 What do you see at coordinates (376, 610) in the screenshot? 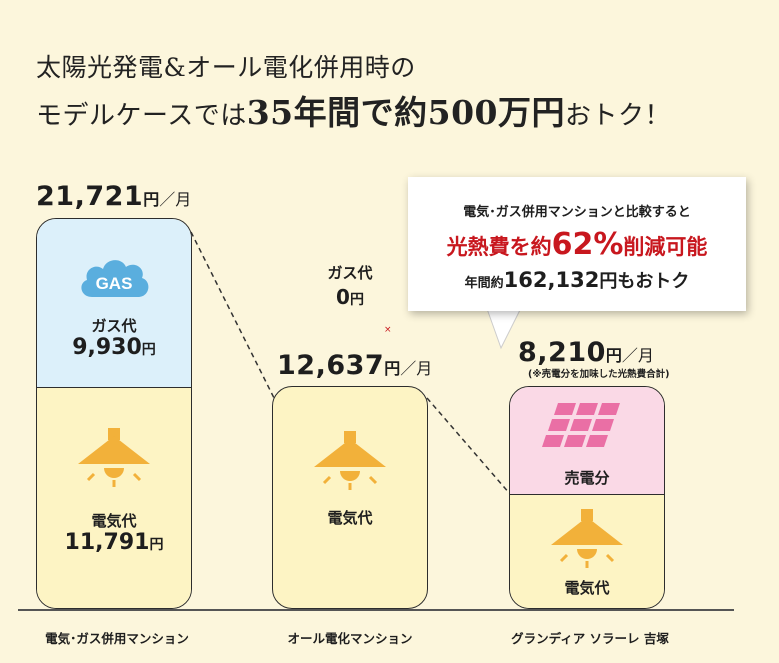
I see `chart-baseline` at bounding box center [376, 610].